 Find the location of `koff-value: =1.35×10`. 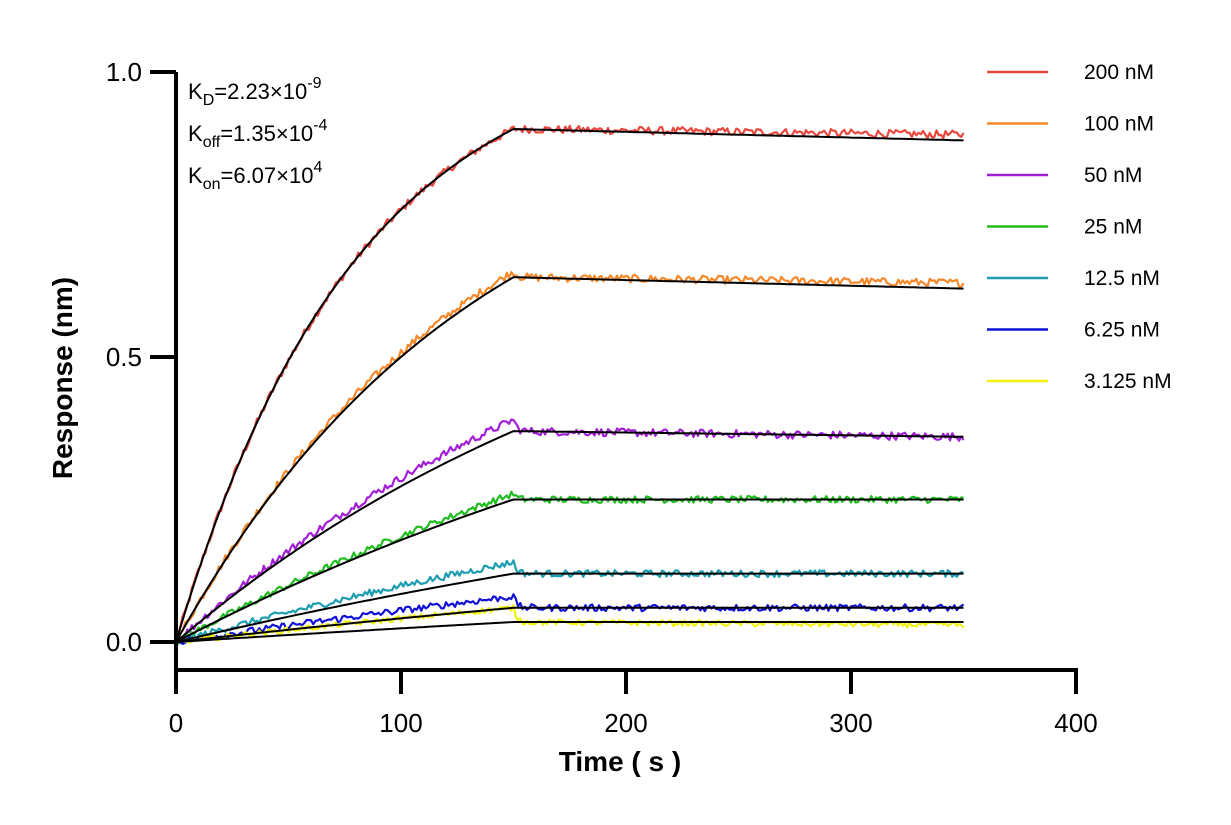

koff-value: =1.35×10 is located at coordinates (266, 133).